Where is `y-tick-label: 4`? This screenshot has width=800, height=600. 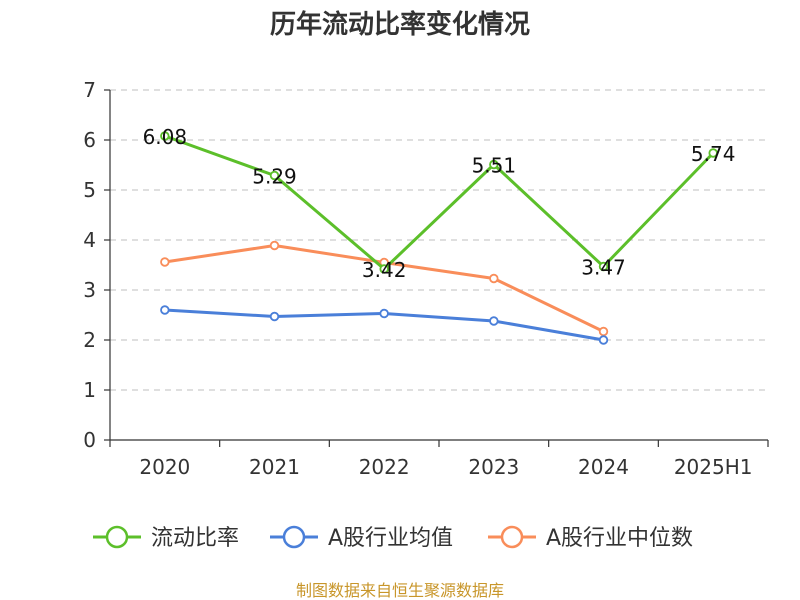
y-tick-label: 4 is located at coordinates (89, 240).